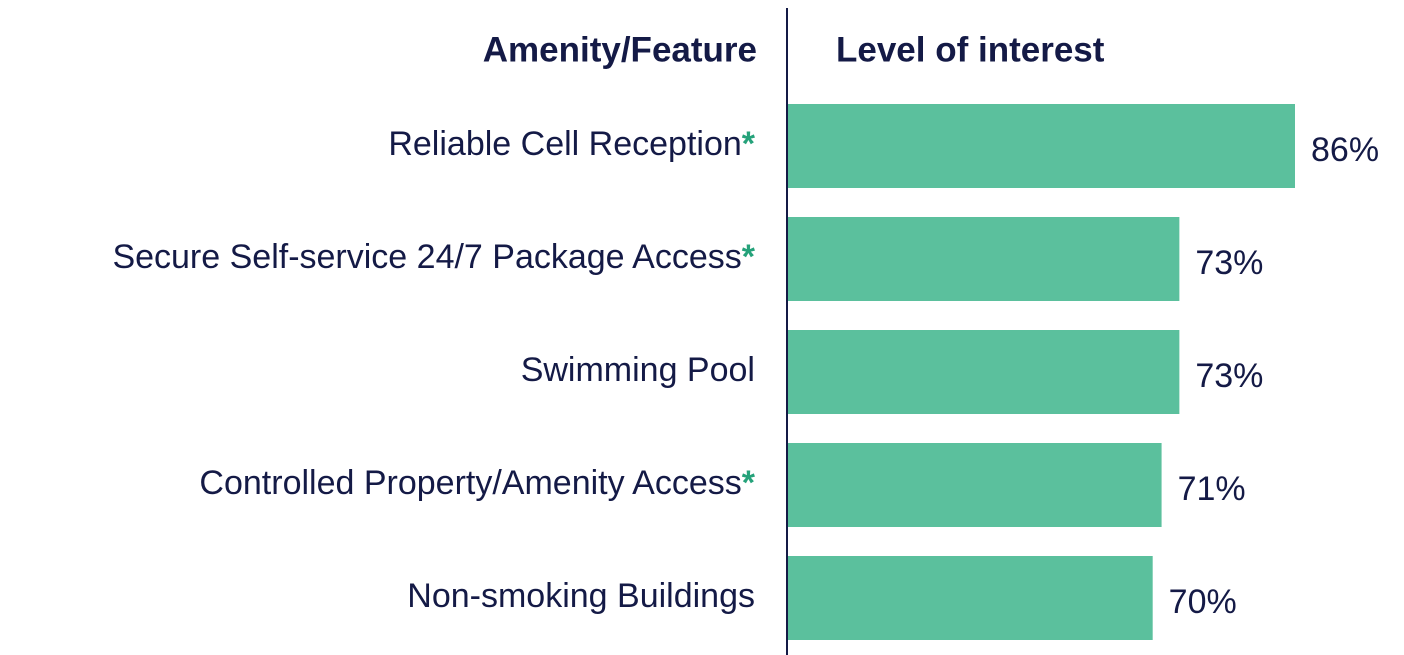  I want to click on category-label: Secure Self-service 24/7 Package Access*, so click(433, 257).